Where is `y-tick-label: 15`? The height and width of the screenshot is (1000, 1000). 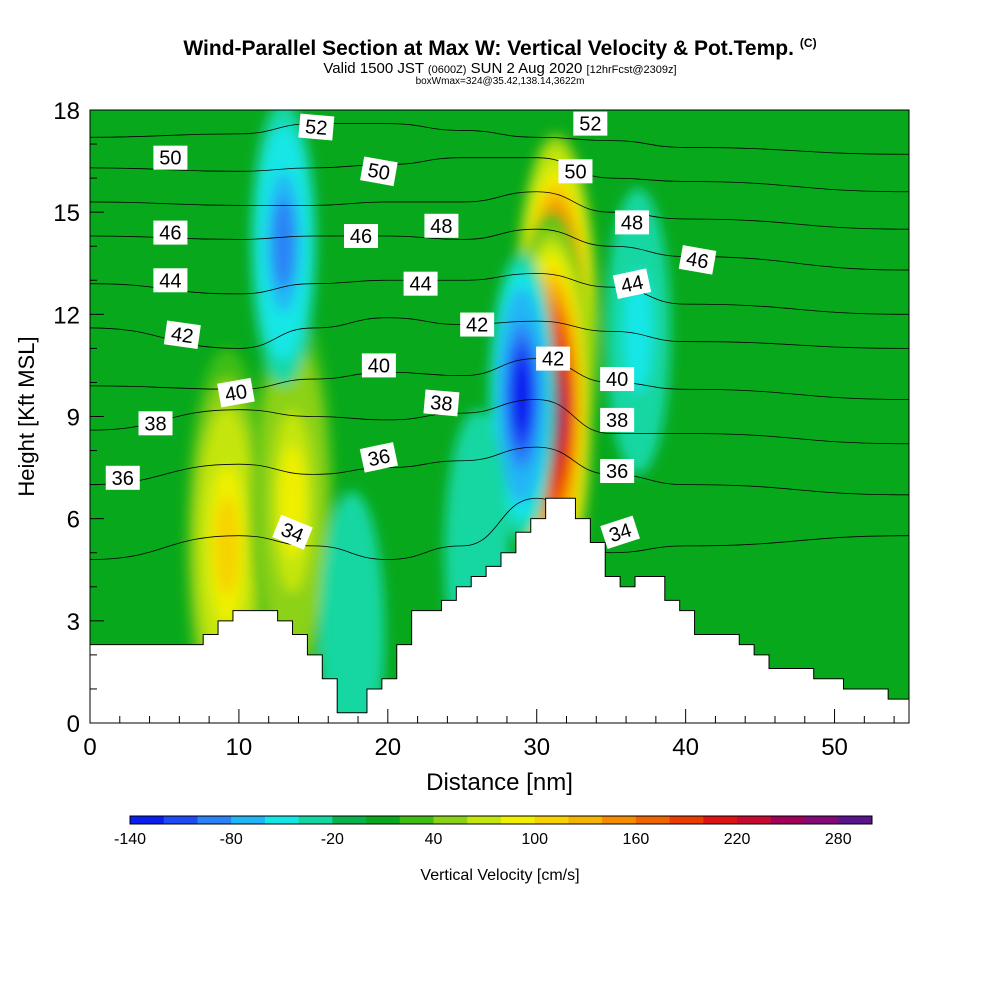 y-tick-label: 15 is located at coordinates (66, 213).